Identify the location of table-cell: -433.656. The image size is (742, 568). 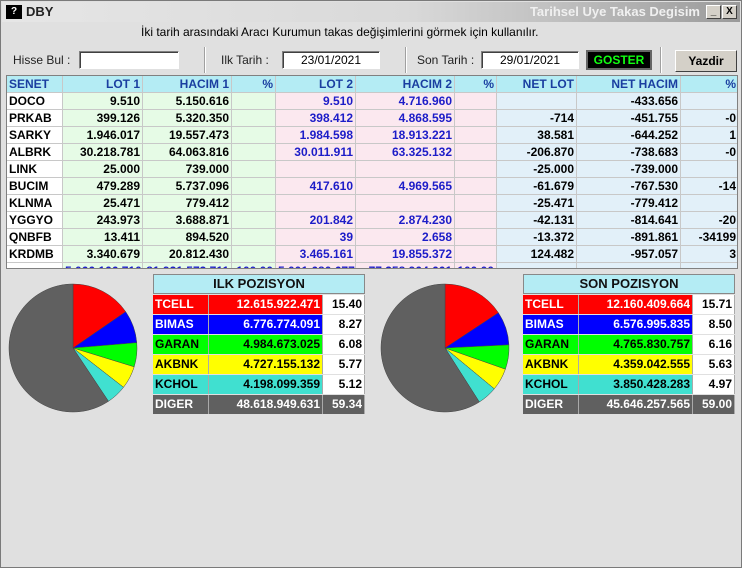
(629, 101).